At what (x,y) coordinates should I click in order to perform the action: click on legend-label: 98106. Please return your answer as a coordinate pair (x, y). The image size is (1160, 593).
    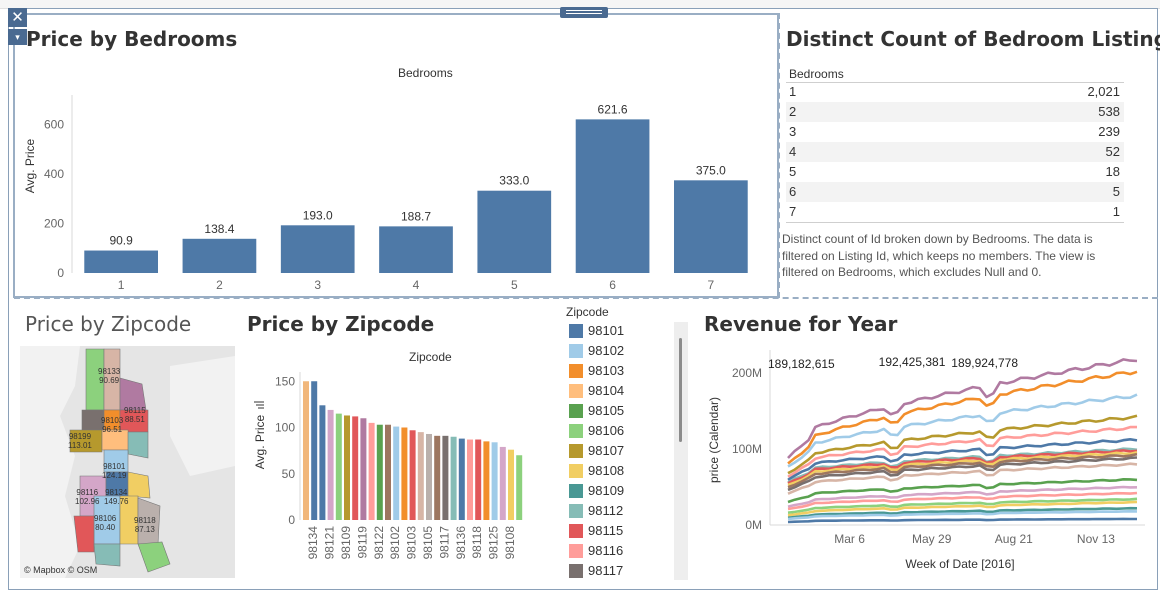
    Looking at the image, I should click on (606, 430).